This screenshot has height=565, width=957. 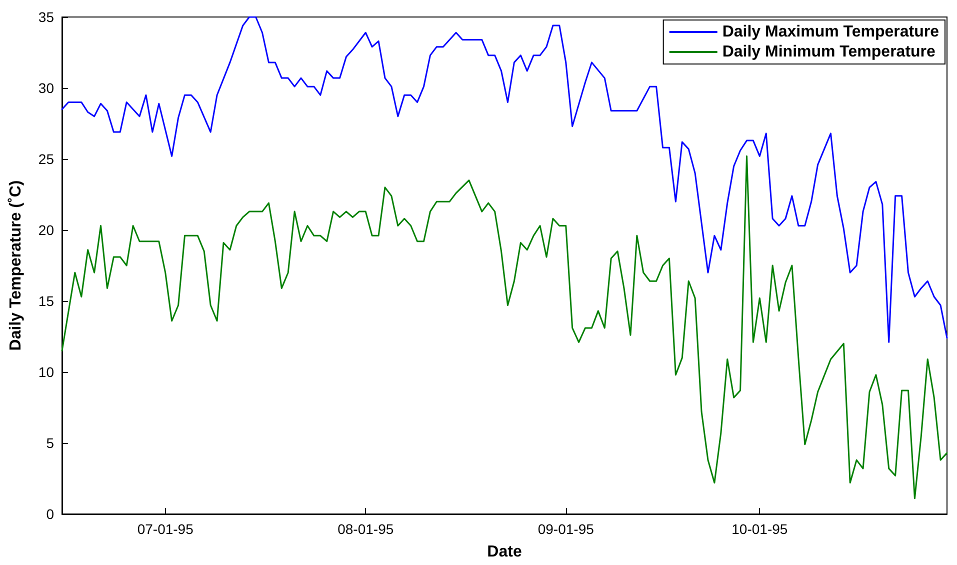 What do you see at coordinates (46, 159) in the screenshot?
I see `y-tick-label: 25` at bounding box center [46, 159].